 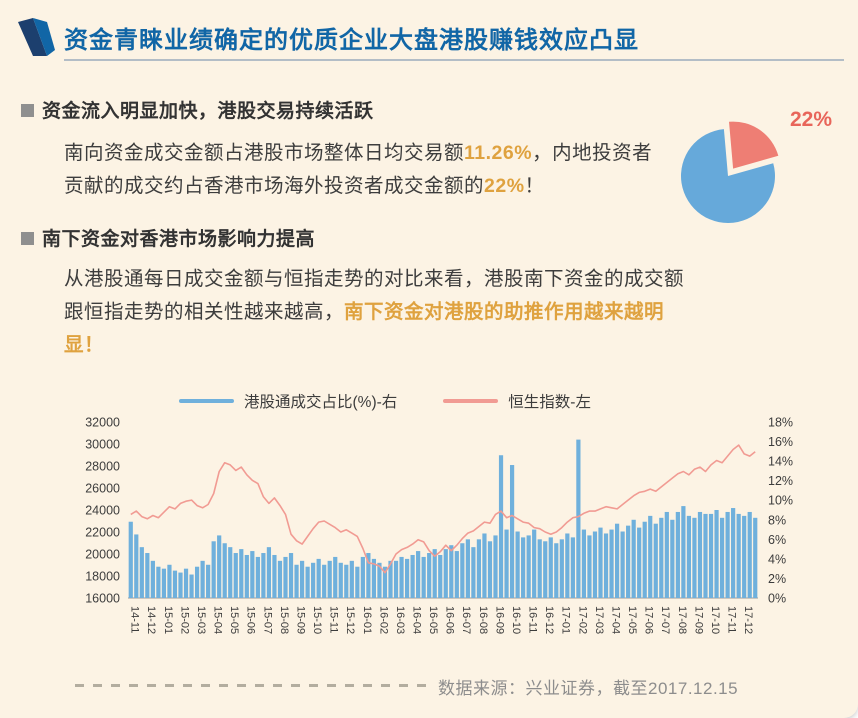 I want to click on svg-text: 16-06, so click(x=450, y=620).